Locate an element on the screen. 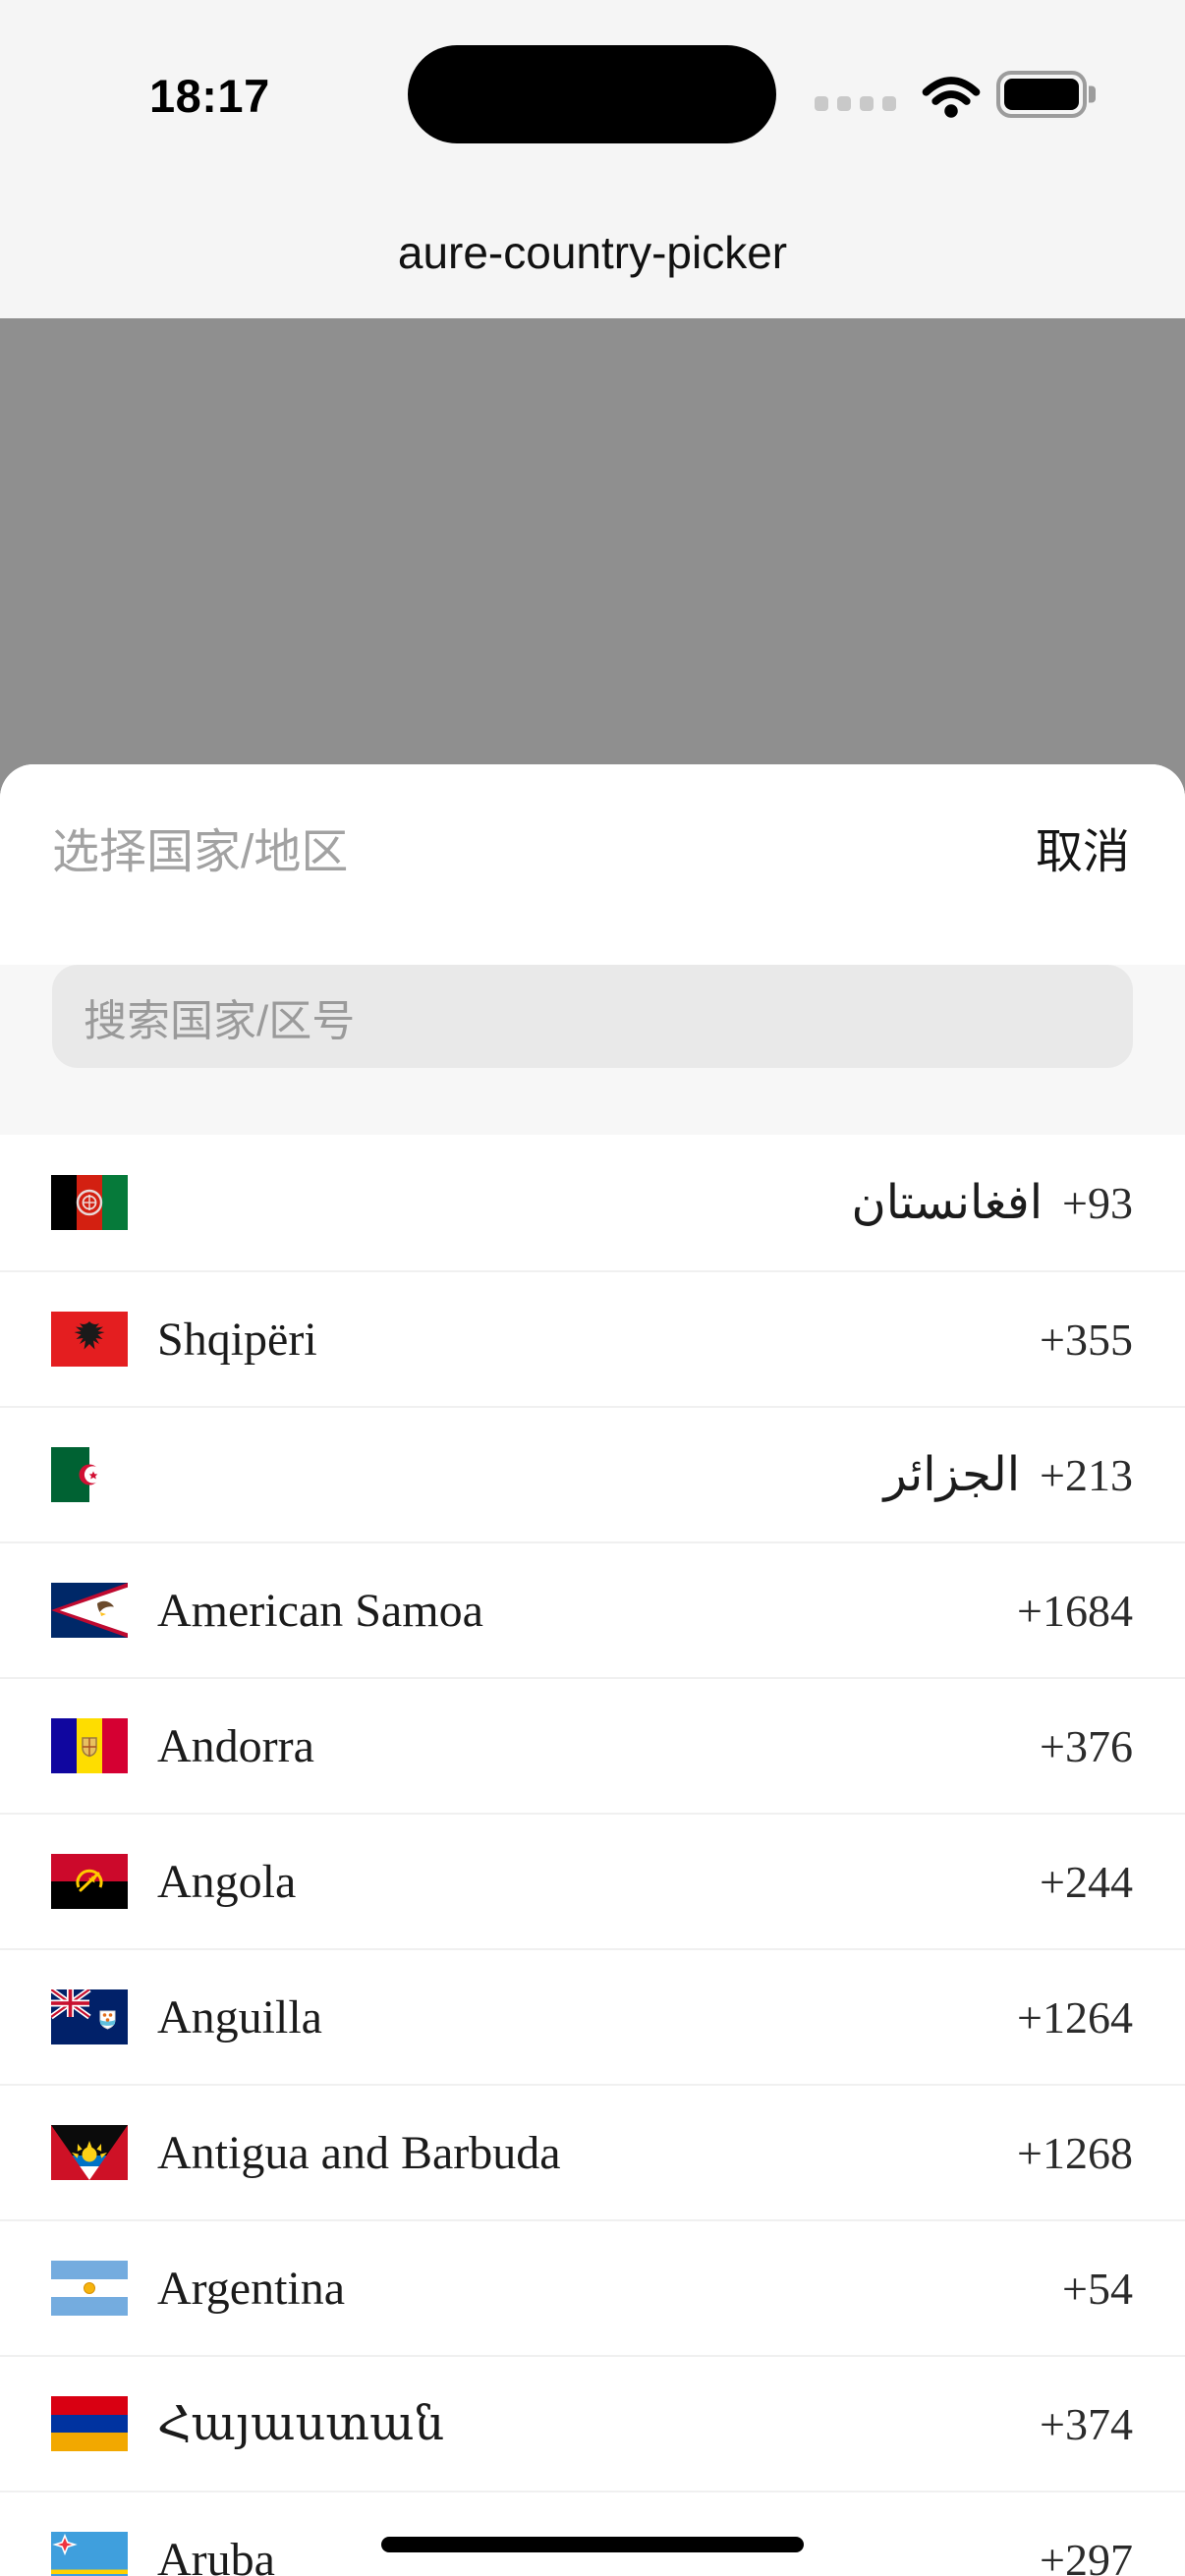 The image size is (1185, 2576). sheet-header: 选择国家/地区 取消 is located at coordinates (592, 846).